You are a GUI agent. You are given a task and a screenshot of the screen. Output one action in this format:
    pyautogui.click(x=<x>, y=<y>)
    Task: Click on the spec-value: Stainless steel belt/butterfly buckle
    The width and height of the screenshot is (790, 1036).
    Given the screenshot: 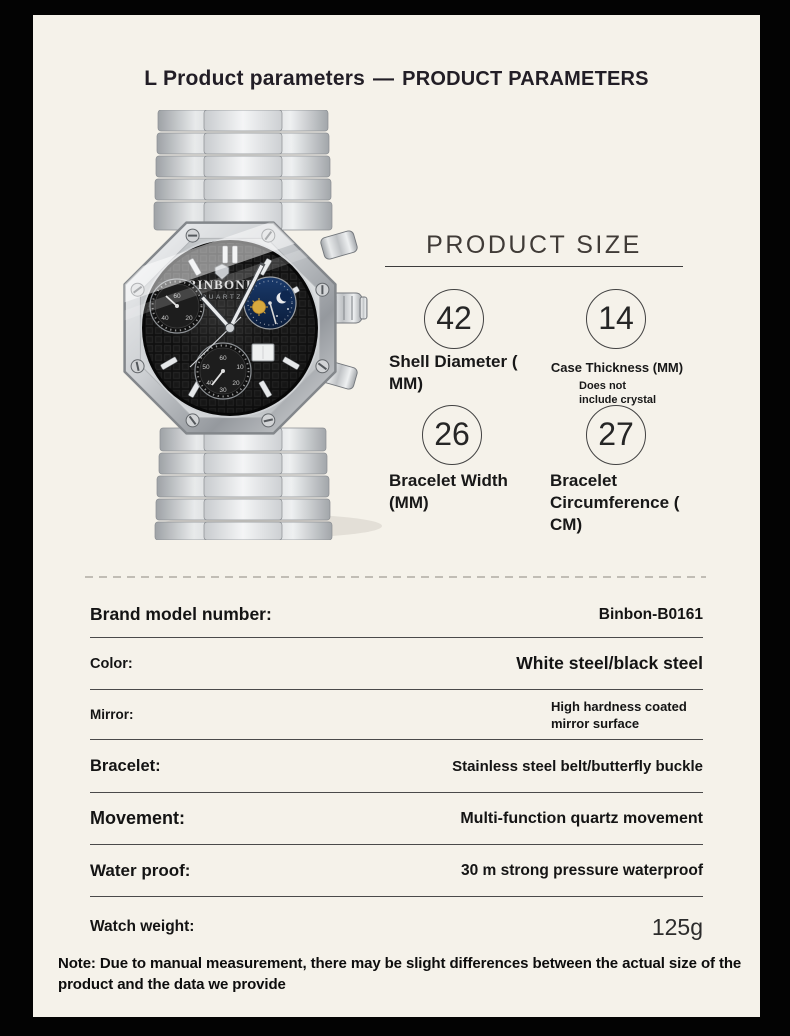 What is the action you would take?
    pyautogui.click(x=577, y=766)
    